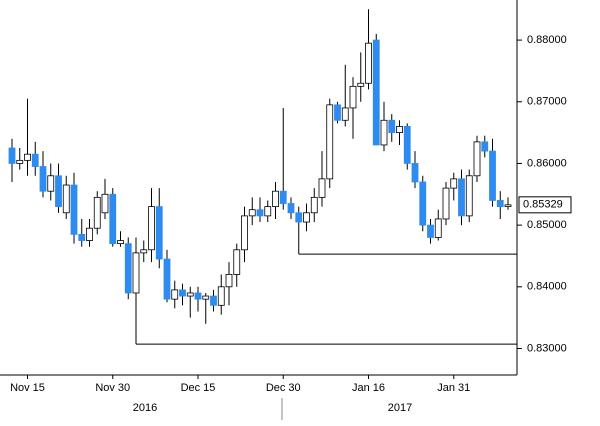 Image resolution: width=600 pixels, height=426 pixels. What do you see at coordinates (283, 388) in the screenshot?
I see `x-tick-label: Dec 30` at bounding box center [283, 388].